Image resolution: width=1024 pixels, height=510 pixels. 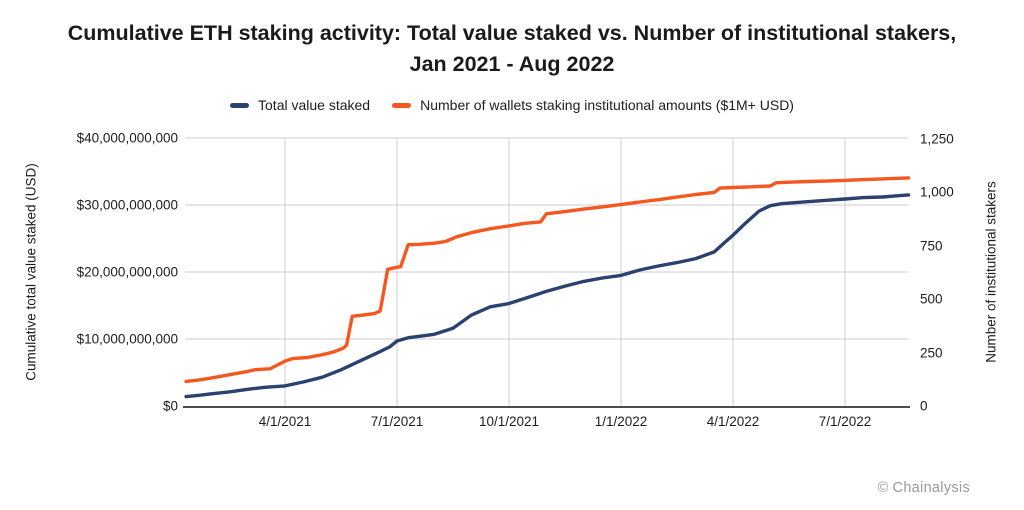 I want to click on legend-label: Total value staked, so click(x=314, y=105).